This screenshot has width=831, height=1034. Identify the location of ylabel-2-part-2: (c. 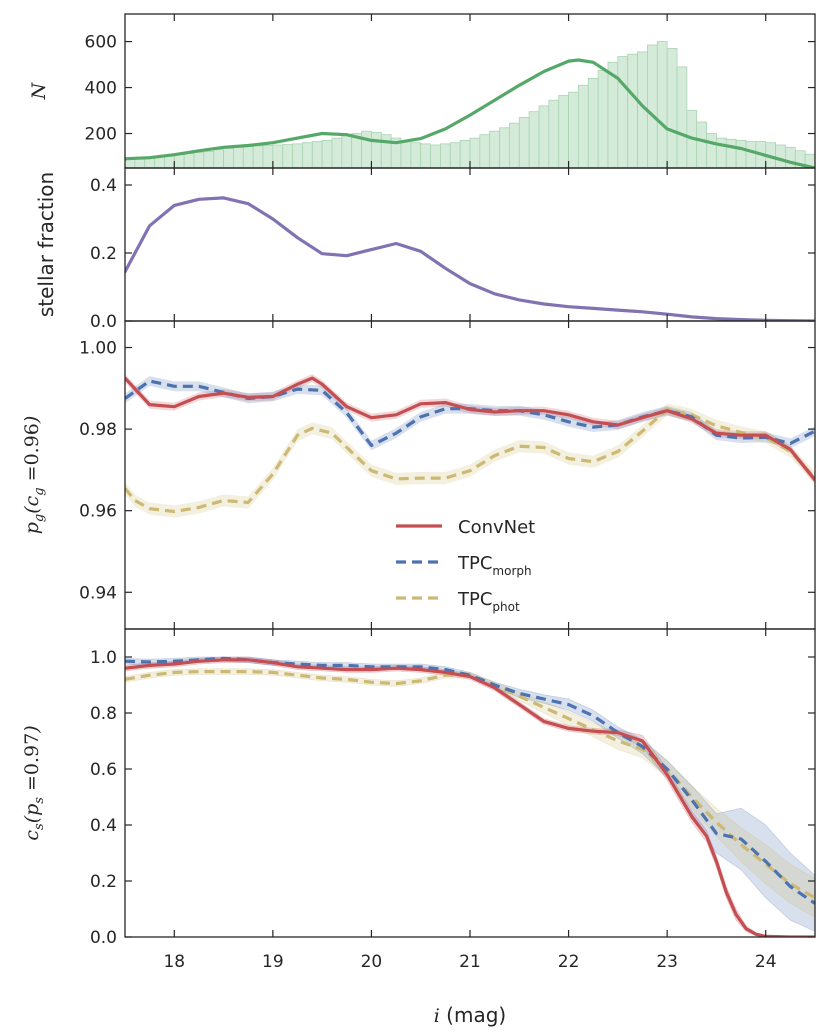
(32, 504).